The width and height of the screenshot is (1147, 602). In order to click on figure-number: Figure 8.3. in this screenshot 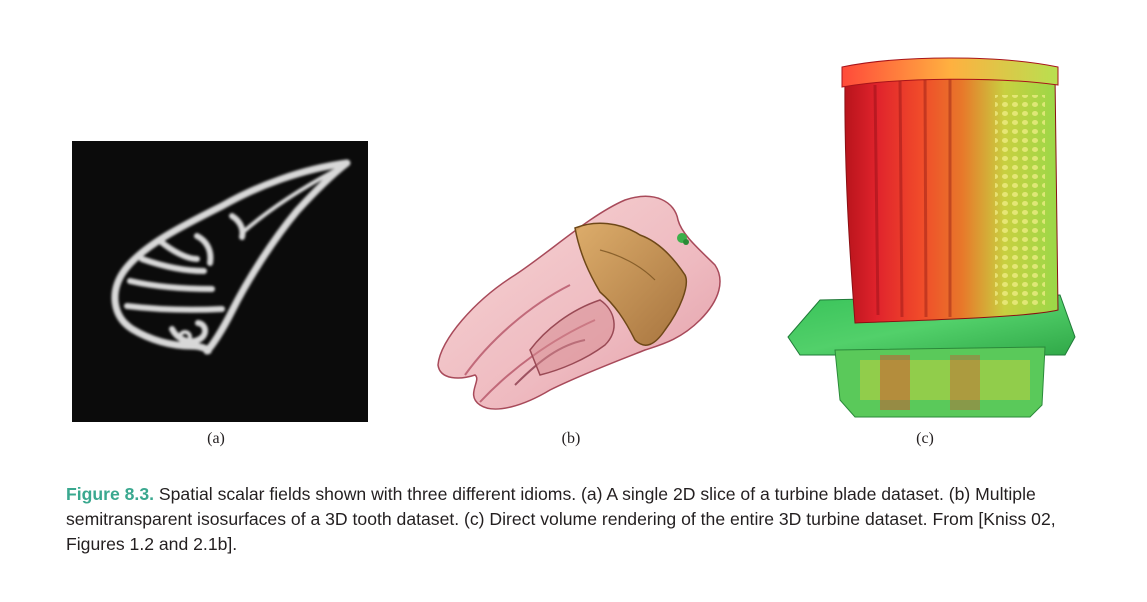, I will do `click(110, 494)`.